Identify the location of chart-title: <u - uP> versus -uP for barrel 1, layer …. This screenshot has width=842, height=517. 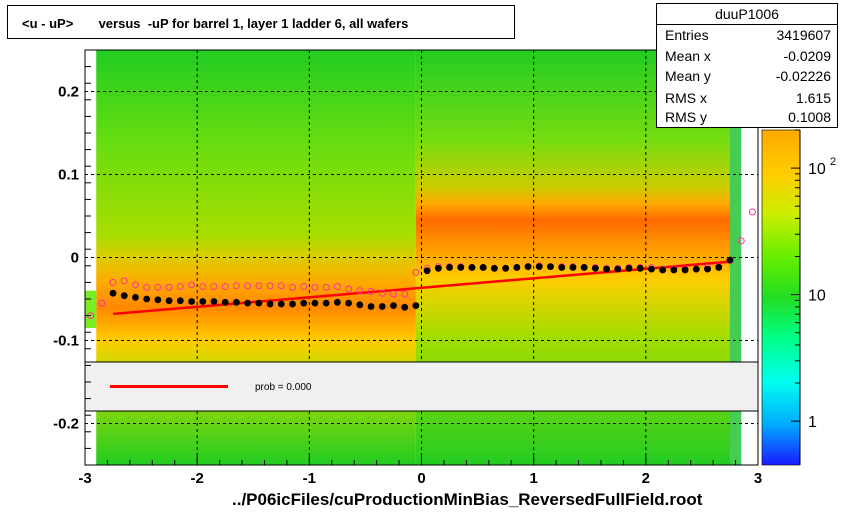
(215, 23).